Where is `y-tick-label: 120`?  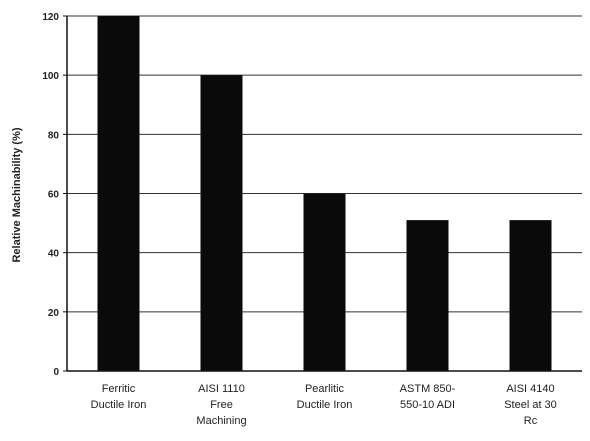
y-tick-label: 120 is located at coordinates (50, 17).